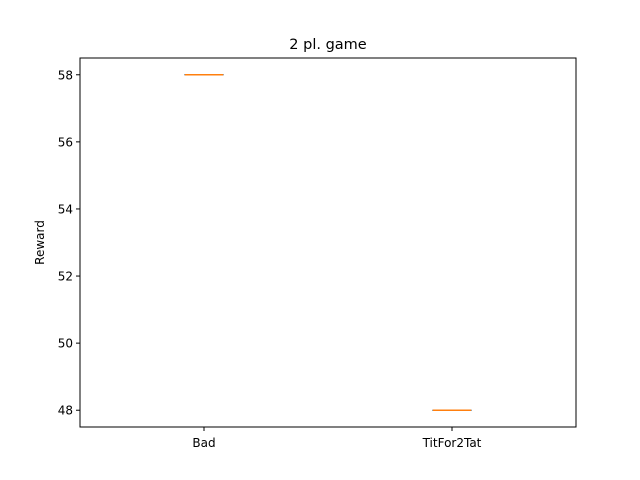  What do you see at coordinates (65, 209) in the screenshot?
I see `y-tick-label: 54` at bounding box center [65, 209].